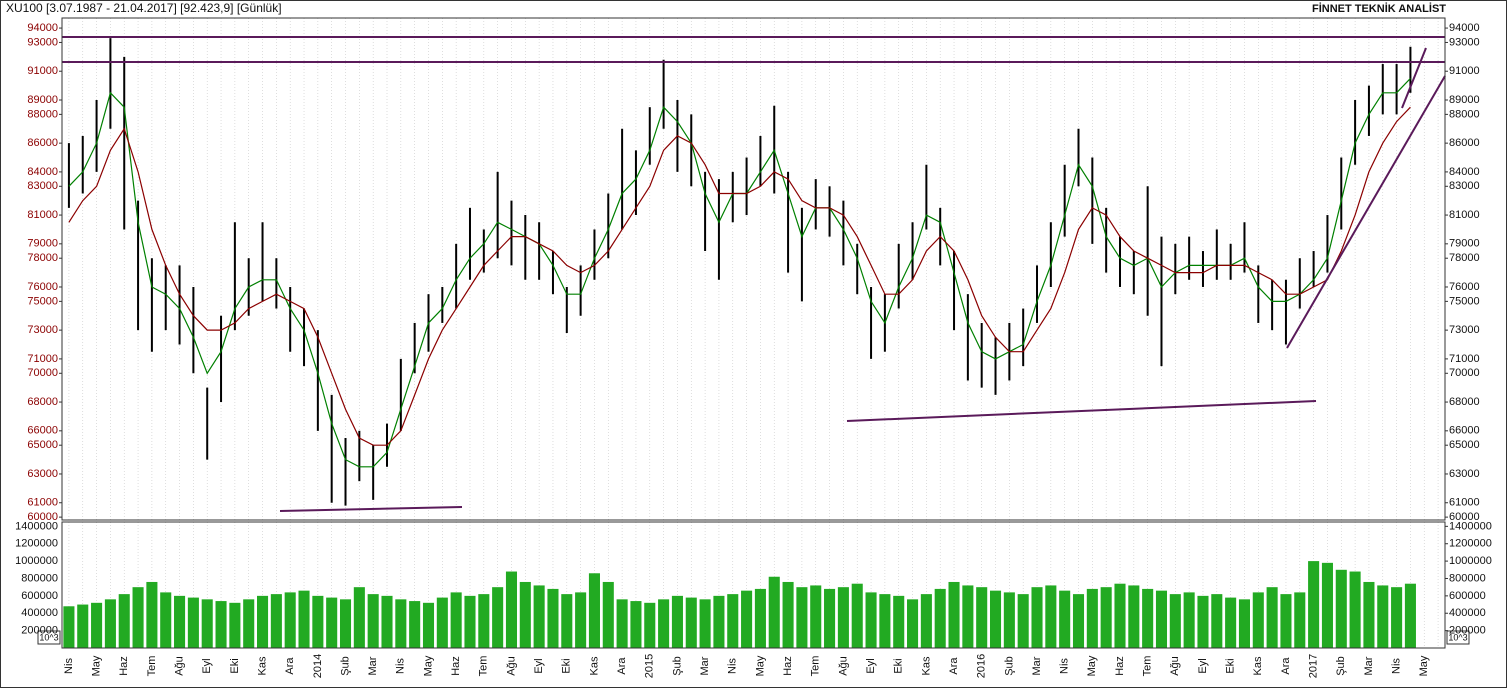 This screenshot has width=1507, height=688. I want to click on y-tick-label: 78000, so click(42, 258).